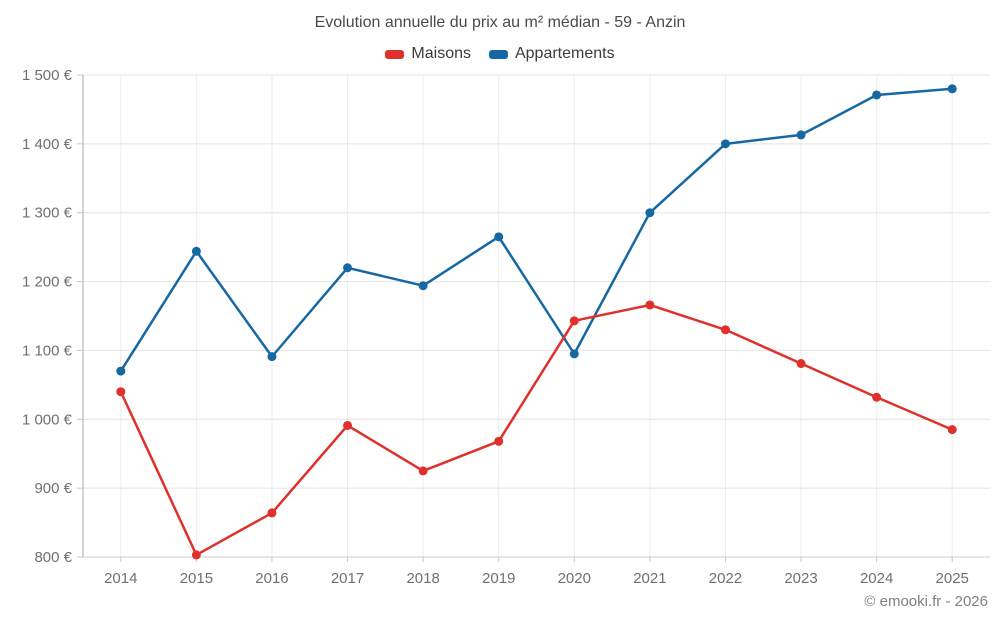 The width and height of the screenshot is (1000, 625). What do you see at coordinates (423, 471) in the screenshot?
I see `data-point-maisons-2018` at bounding box center [423, 471].